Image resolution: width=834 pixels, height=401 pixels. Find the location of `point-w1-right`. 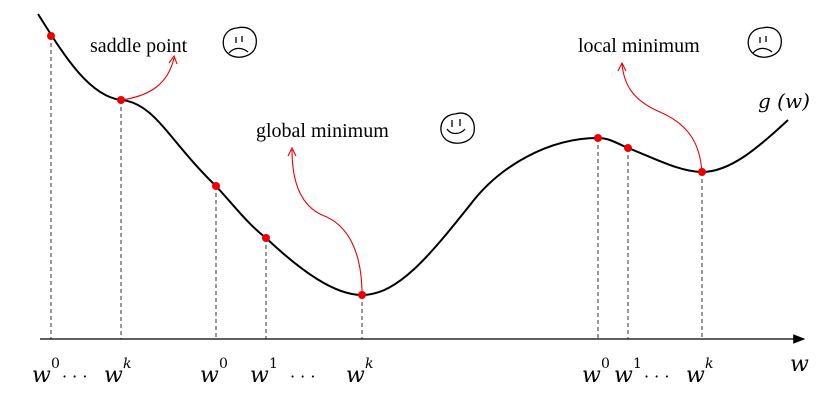

point-w1-right is located at coordinates (628, 148).